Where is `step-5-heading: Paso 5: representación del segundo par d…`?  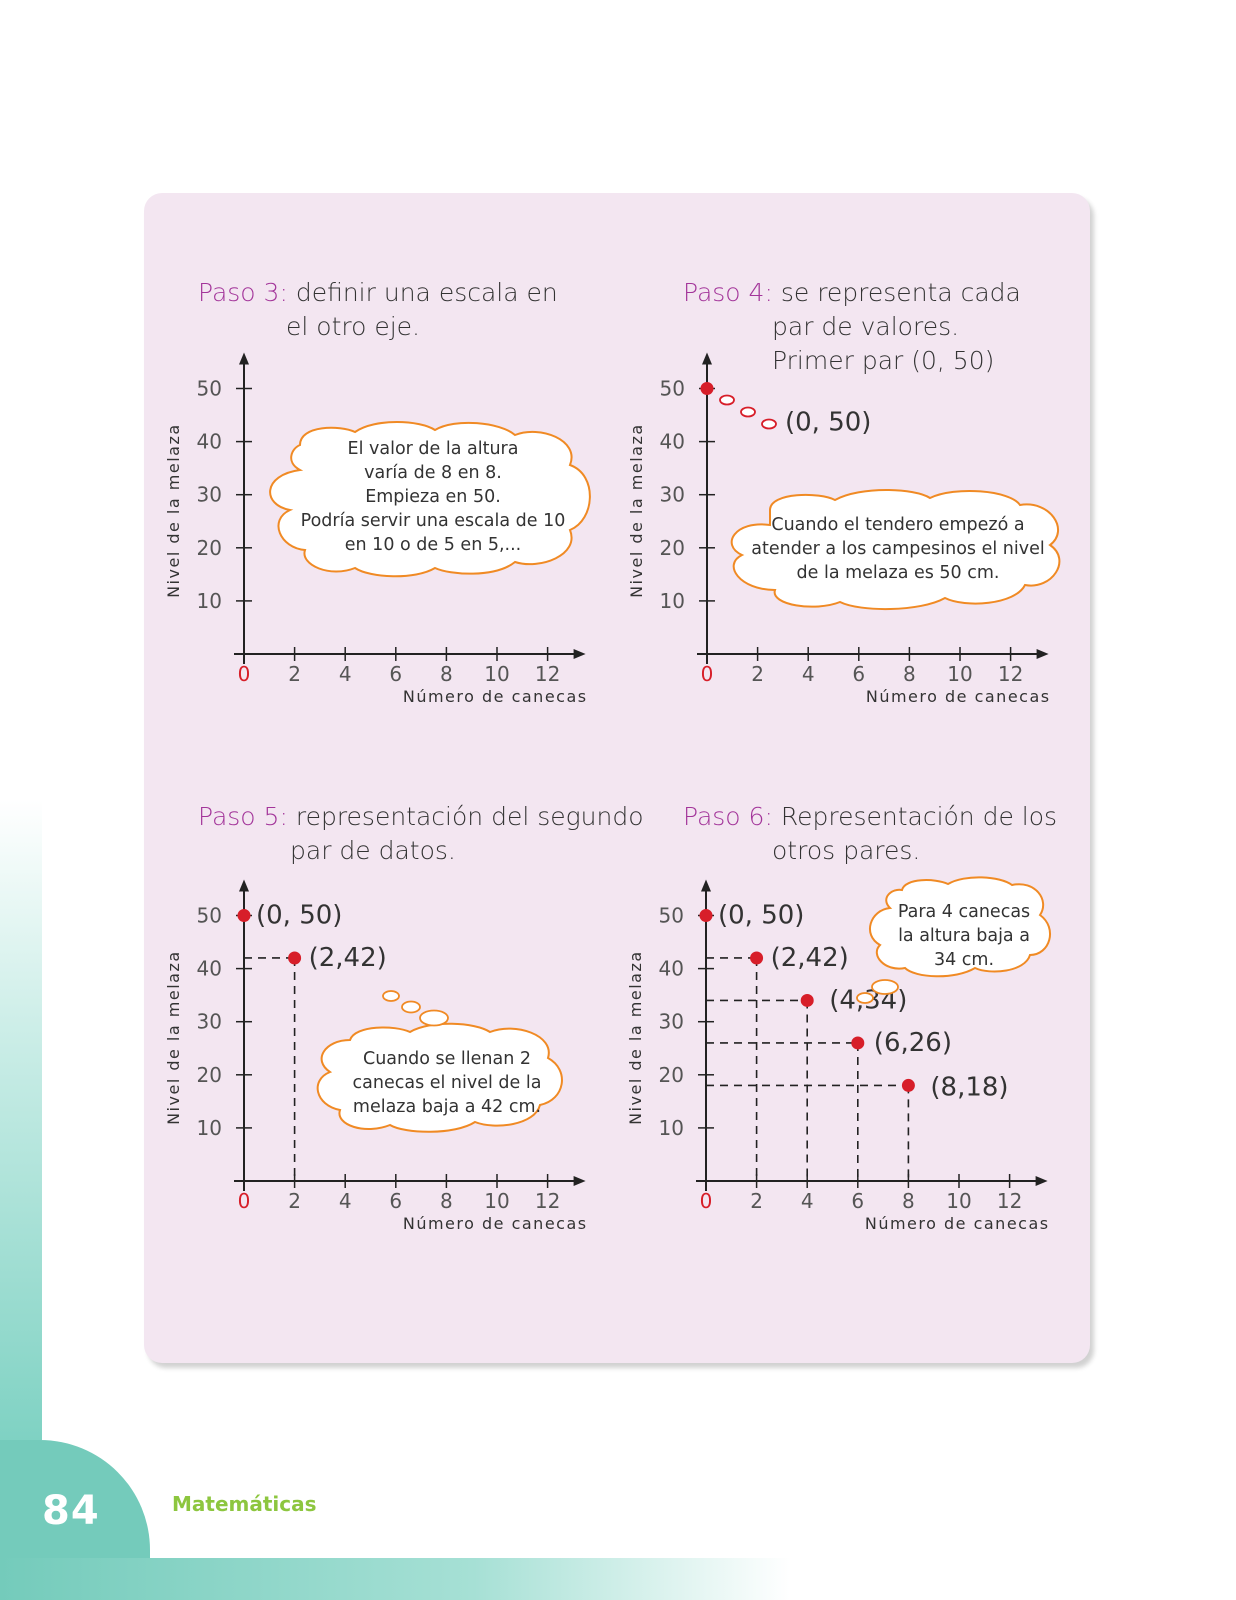 step-5-heading: Paso 5: representación del segundo par d… is located at coordinates (421, 834).